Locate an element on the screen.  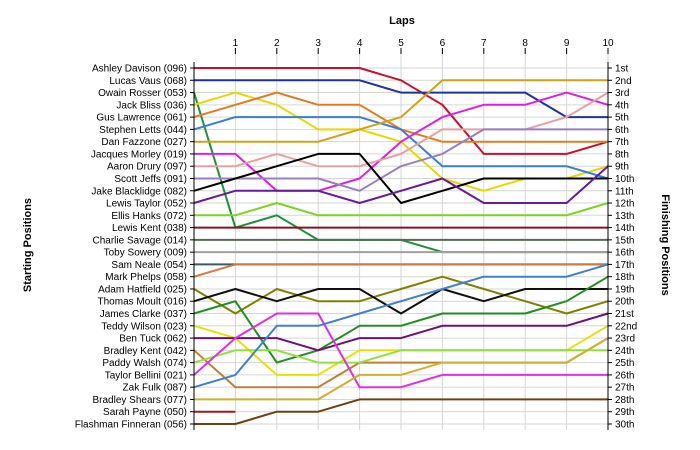
starting-driver-label: Dan Fazzone (027) is located at coordinates (144, 142).